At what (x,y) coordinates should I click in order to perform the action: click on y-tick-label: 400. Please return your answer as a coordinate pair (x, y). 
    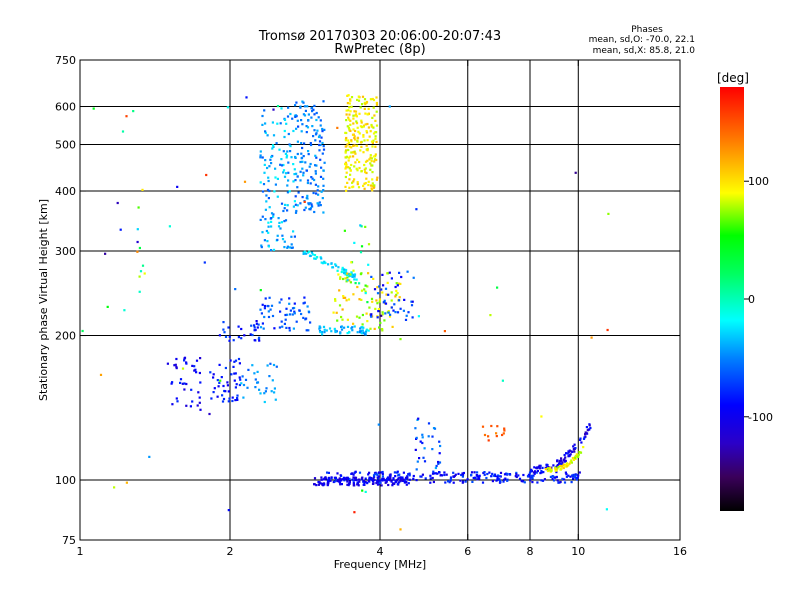
    Looking at the image, I should click on (65, 191).